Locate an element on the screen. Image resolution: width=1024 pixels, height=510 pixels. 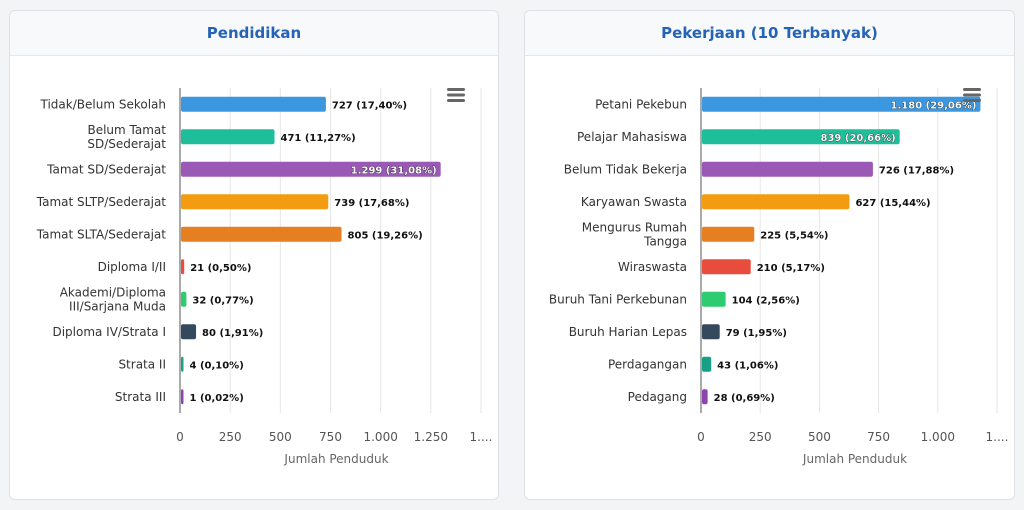
data-label: 104 (2,56%) is located at coordinates (766, 300).